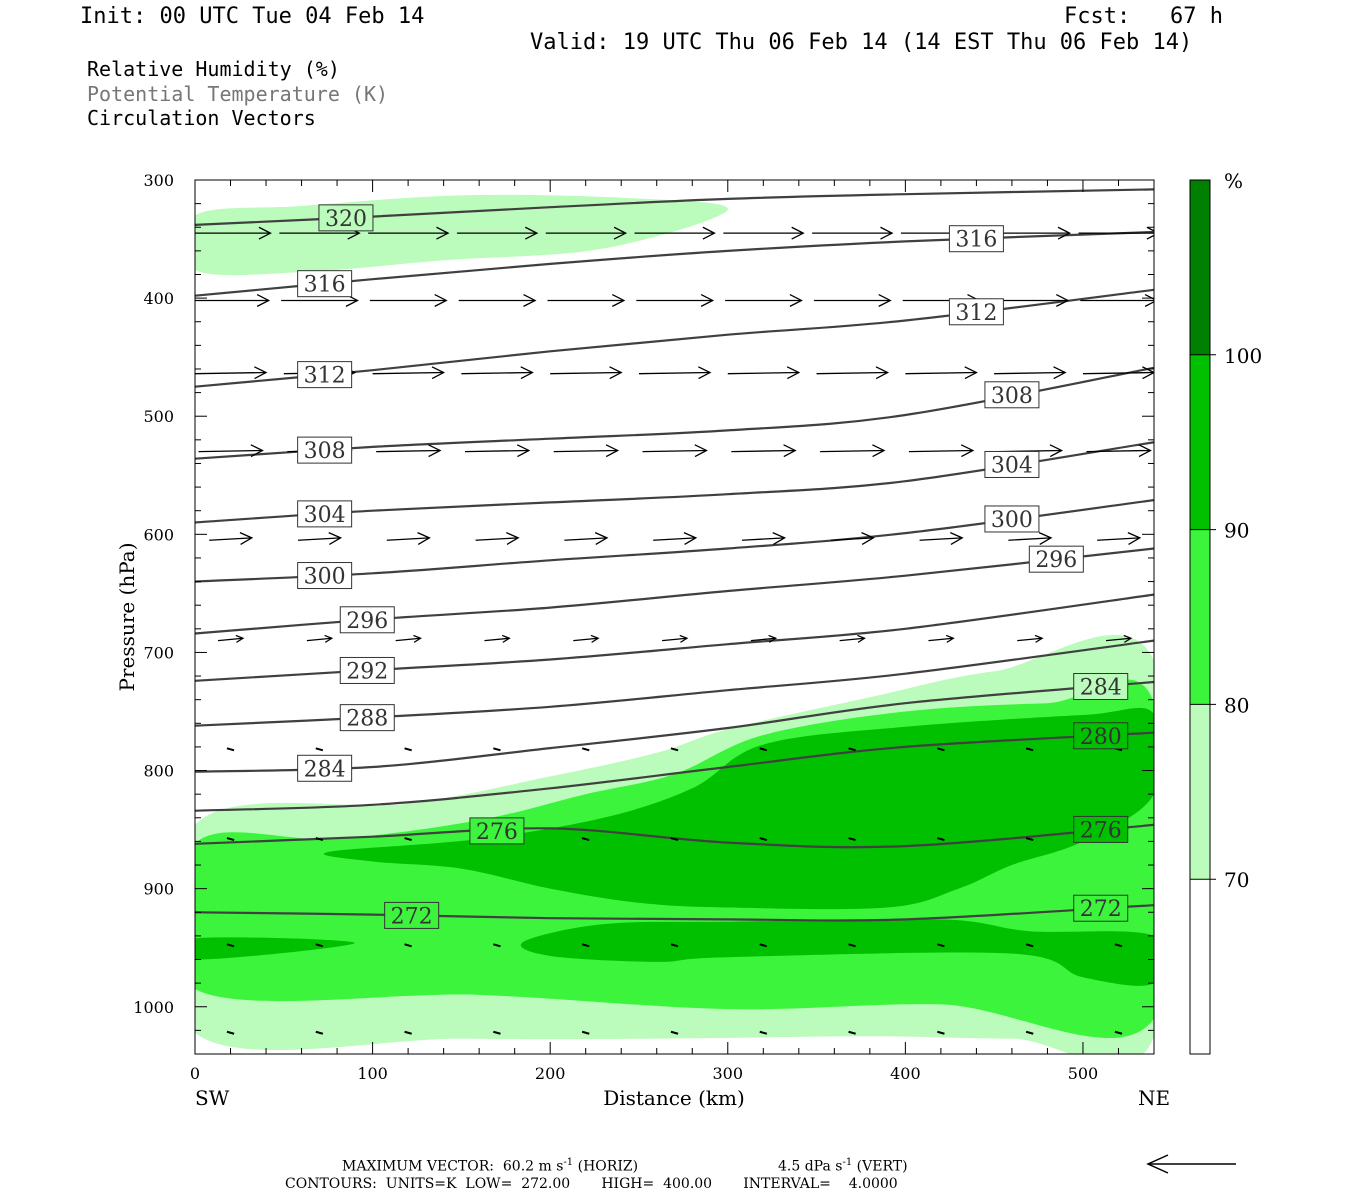 This screenshot has height=1200, width=1350. I want to click on contour-label-304: 304, so click(1012, 465).